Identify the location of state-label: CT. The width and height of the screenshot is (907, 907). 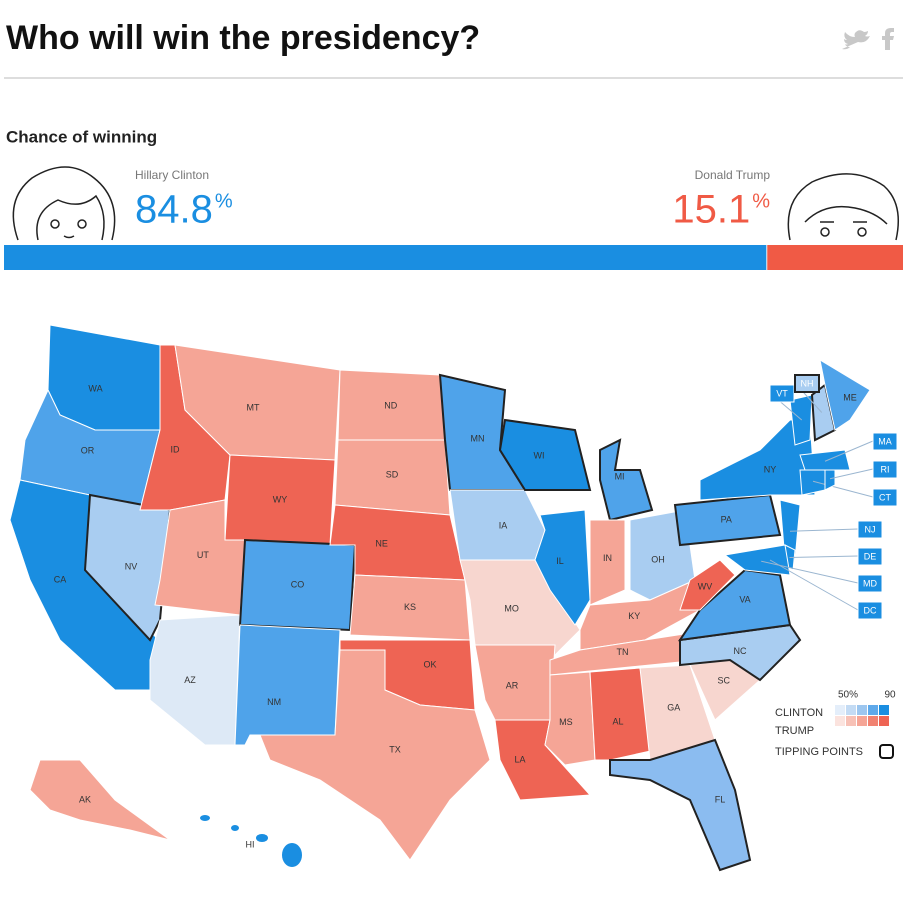
(885, 497).